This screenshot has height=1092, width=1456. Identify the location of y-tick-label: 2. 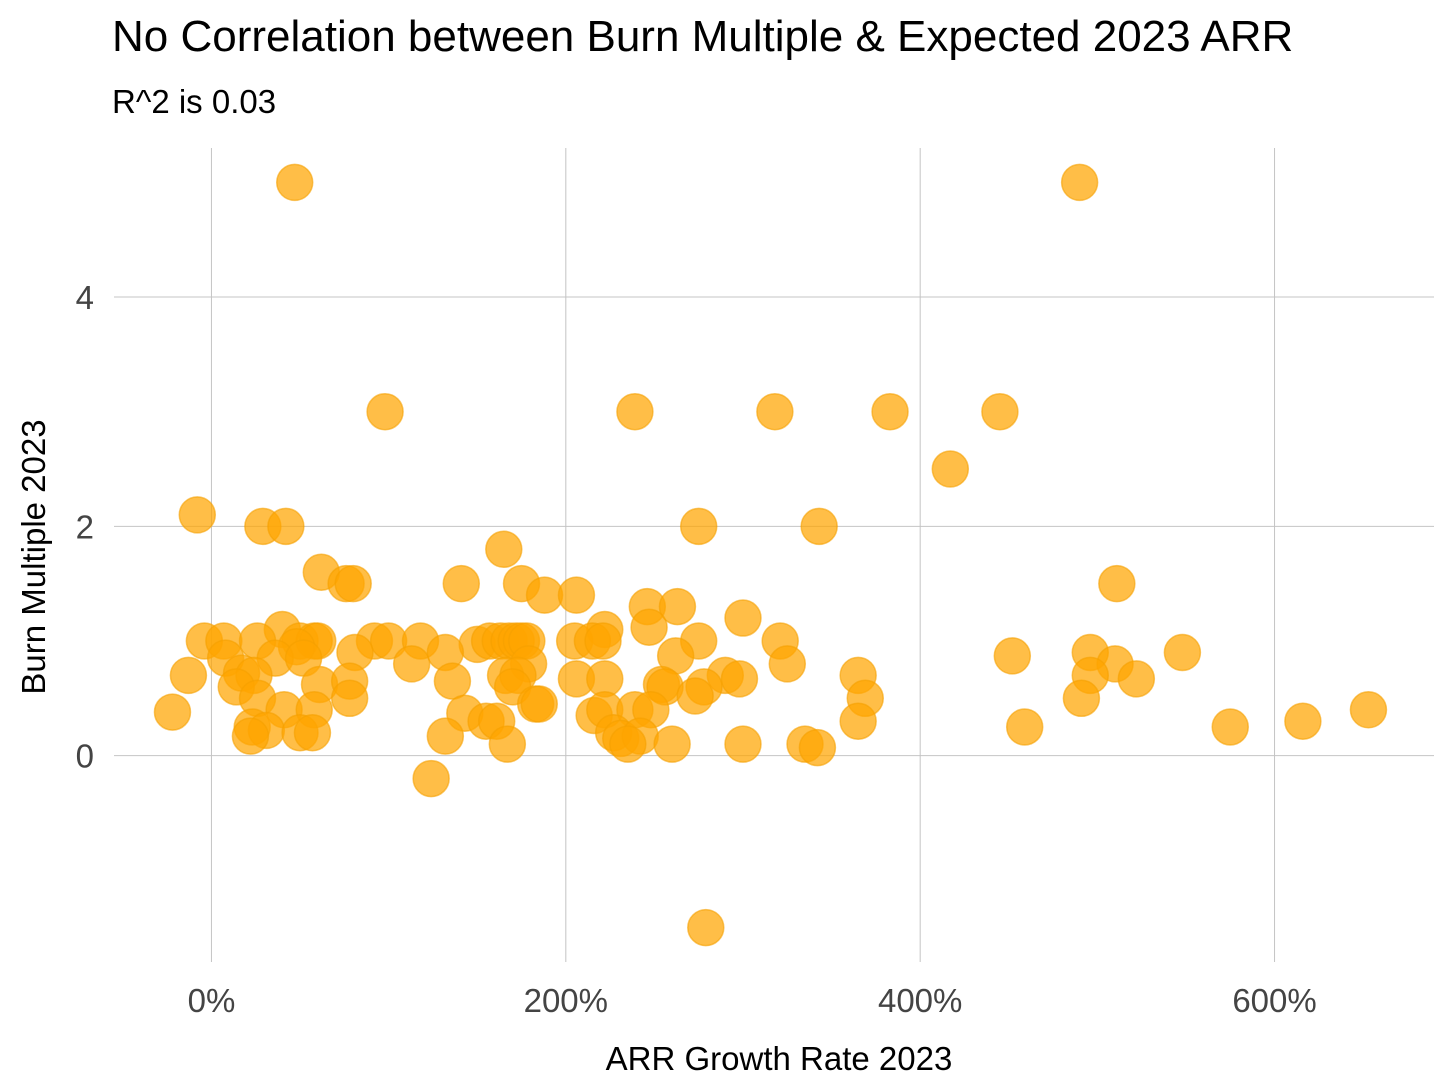
(85, 526).